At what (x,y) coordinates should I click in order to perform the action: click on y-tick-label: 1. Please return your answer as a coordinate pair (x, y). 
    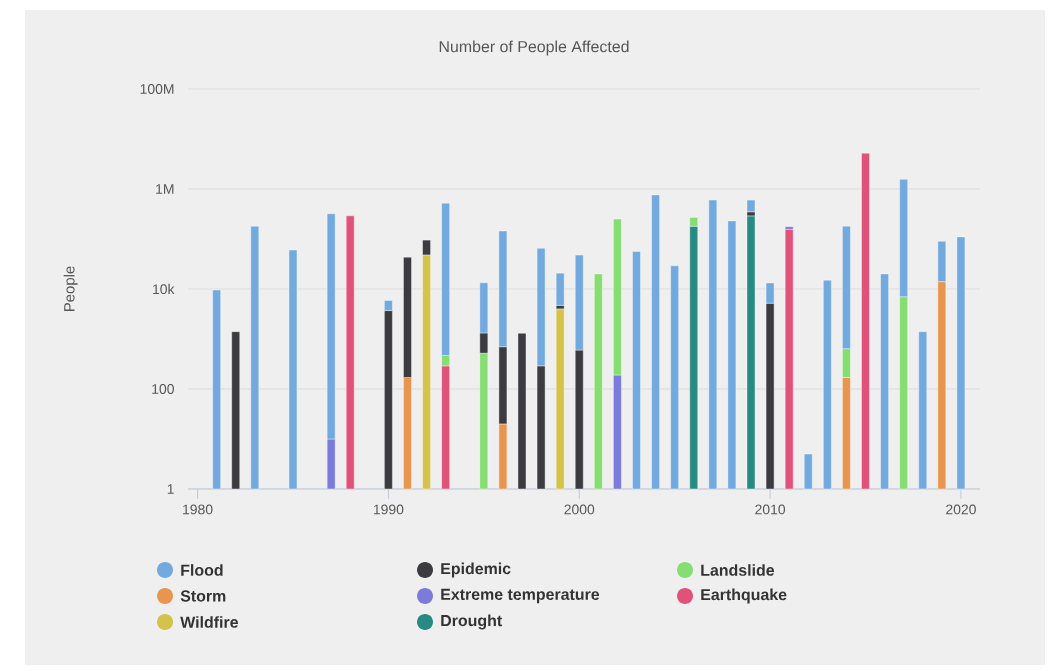
    Looking at the image, I should click on (170, 489).